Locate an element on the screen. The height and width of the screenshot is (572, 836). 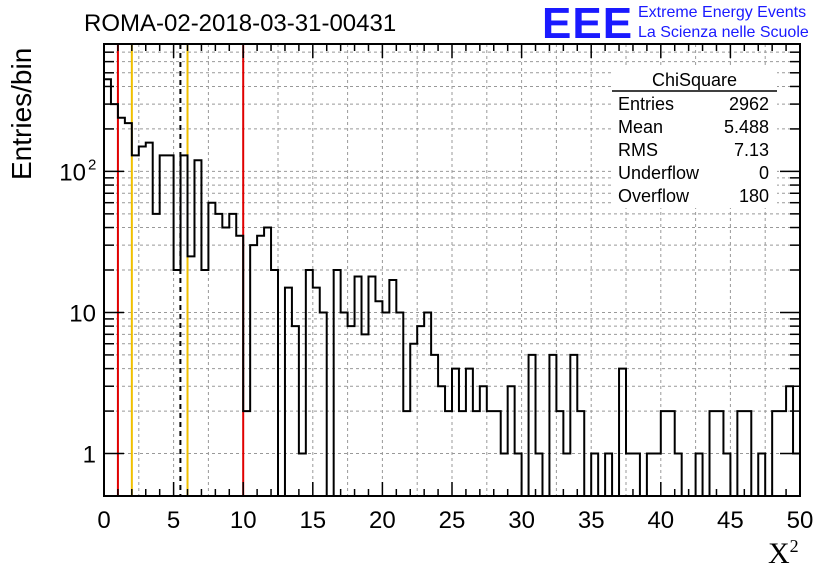
stats-box-title: ChiSquare is located at coordinates (694, 80).